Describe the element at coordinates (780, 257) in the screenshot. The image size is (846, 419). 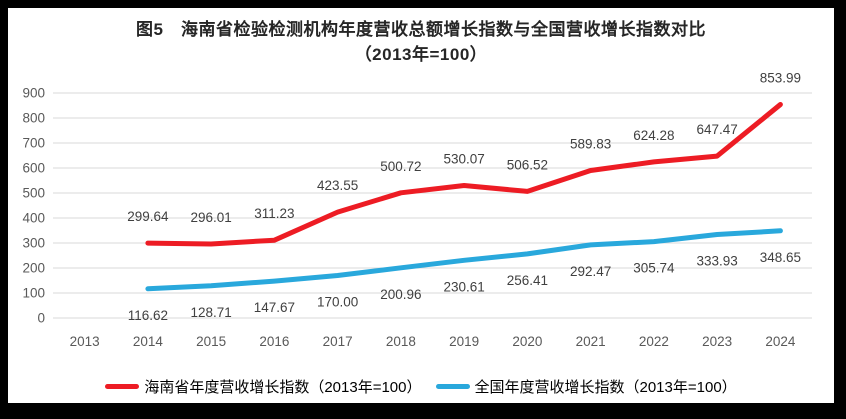
I see `data-label: 348.65` at that location.